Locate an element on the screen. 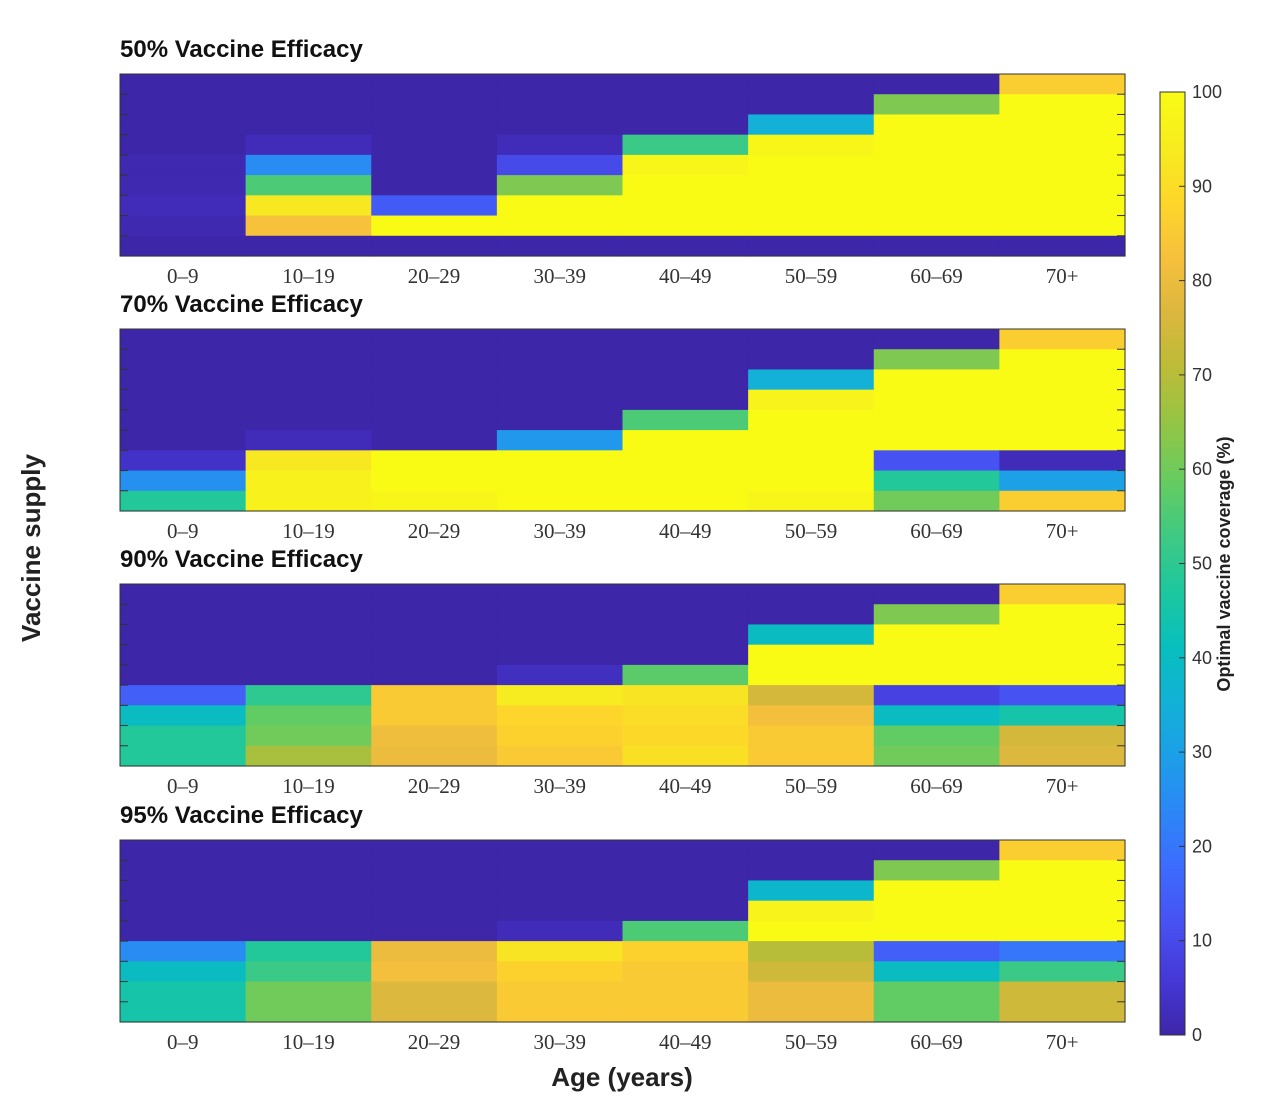  colorbar-tick-label: 0 is located at coordinates (1197, 1035).